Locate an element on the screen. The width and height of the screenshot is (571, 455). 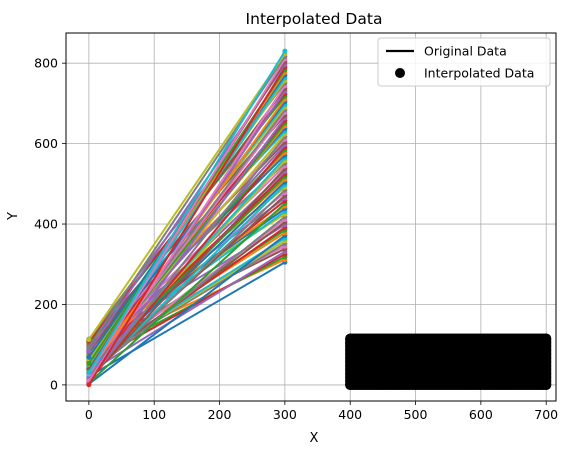
x-tick-label: 400 is located at coordinates (350, 414).